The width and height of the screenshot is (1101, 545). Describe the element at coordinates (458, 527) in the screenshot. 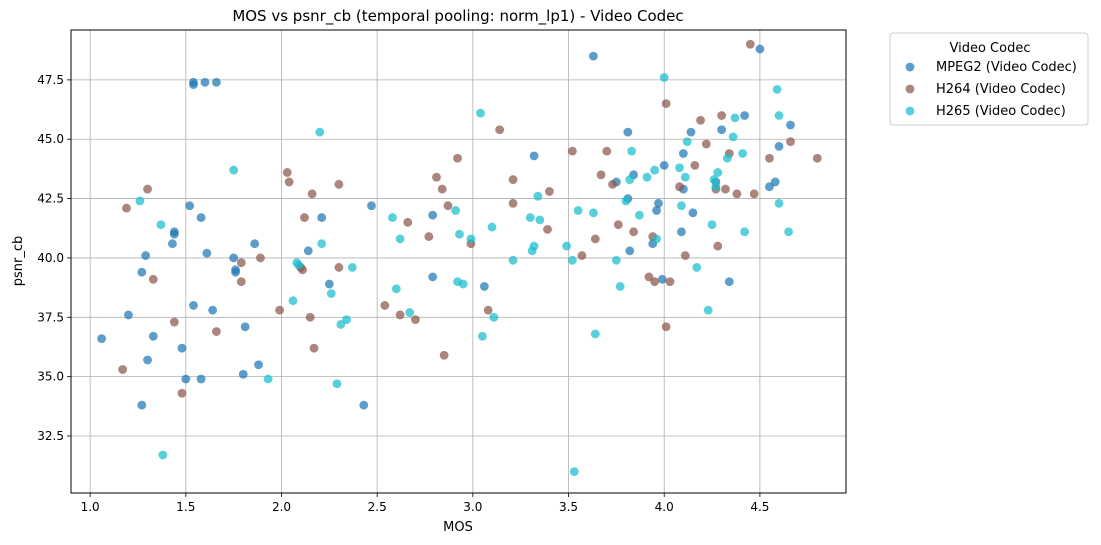

I see `x-axis-label: MOS` at that location.